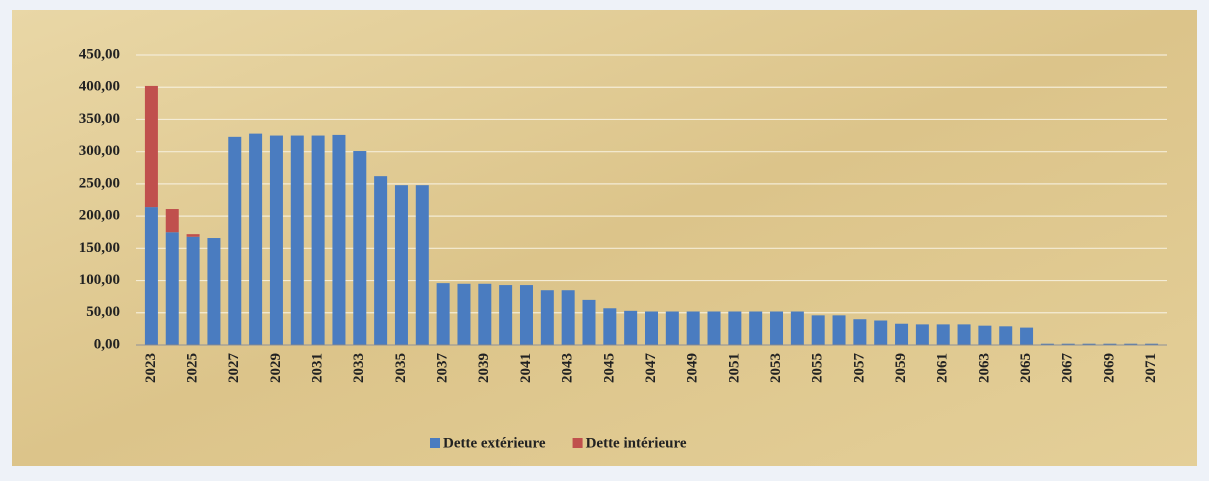 This screenshot has width=1209, height=481. I want to click on x-tick-label: 2029, so click(276, 368).